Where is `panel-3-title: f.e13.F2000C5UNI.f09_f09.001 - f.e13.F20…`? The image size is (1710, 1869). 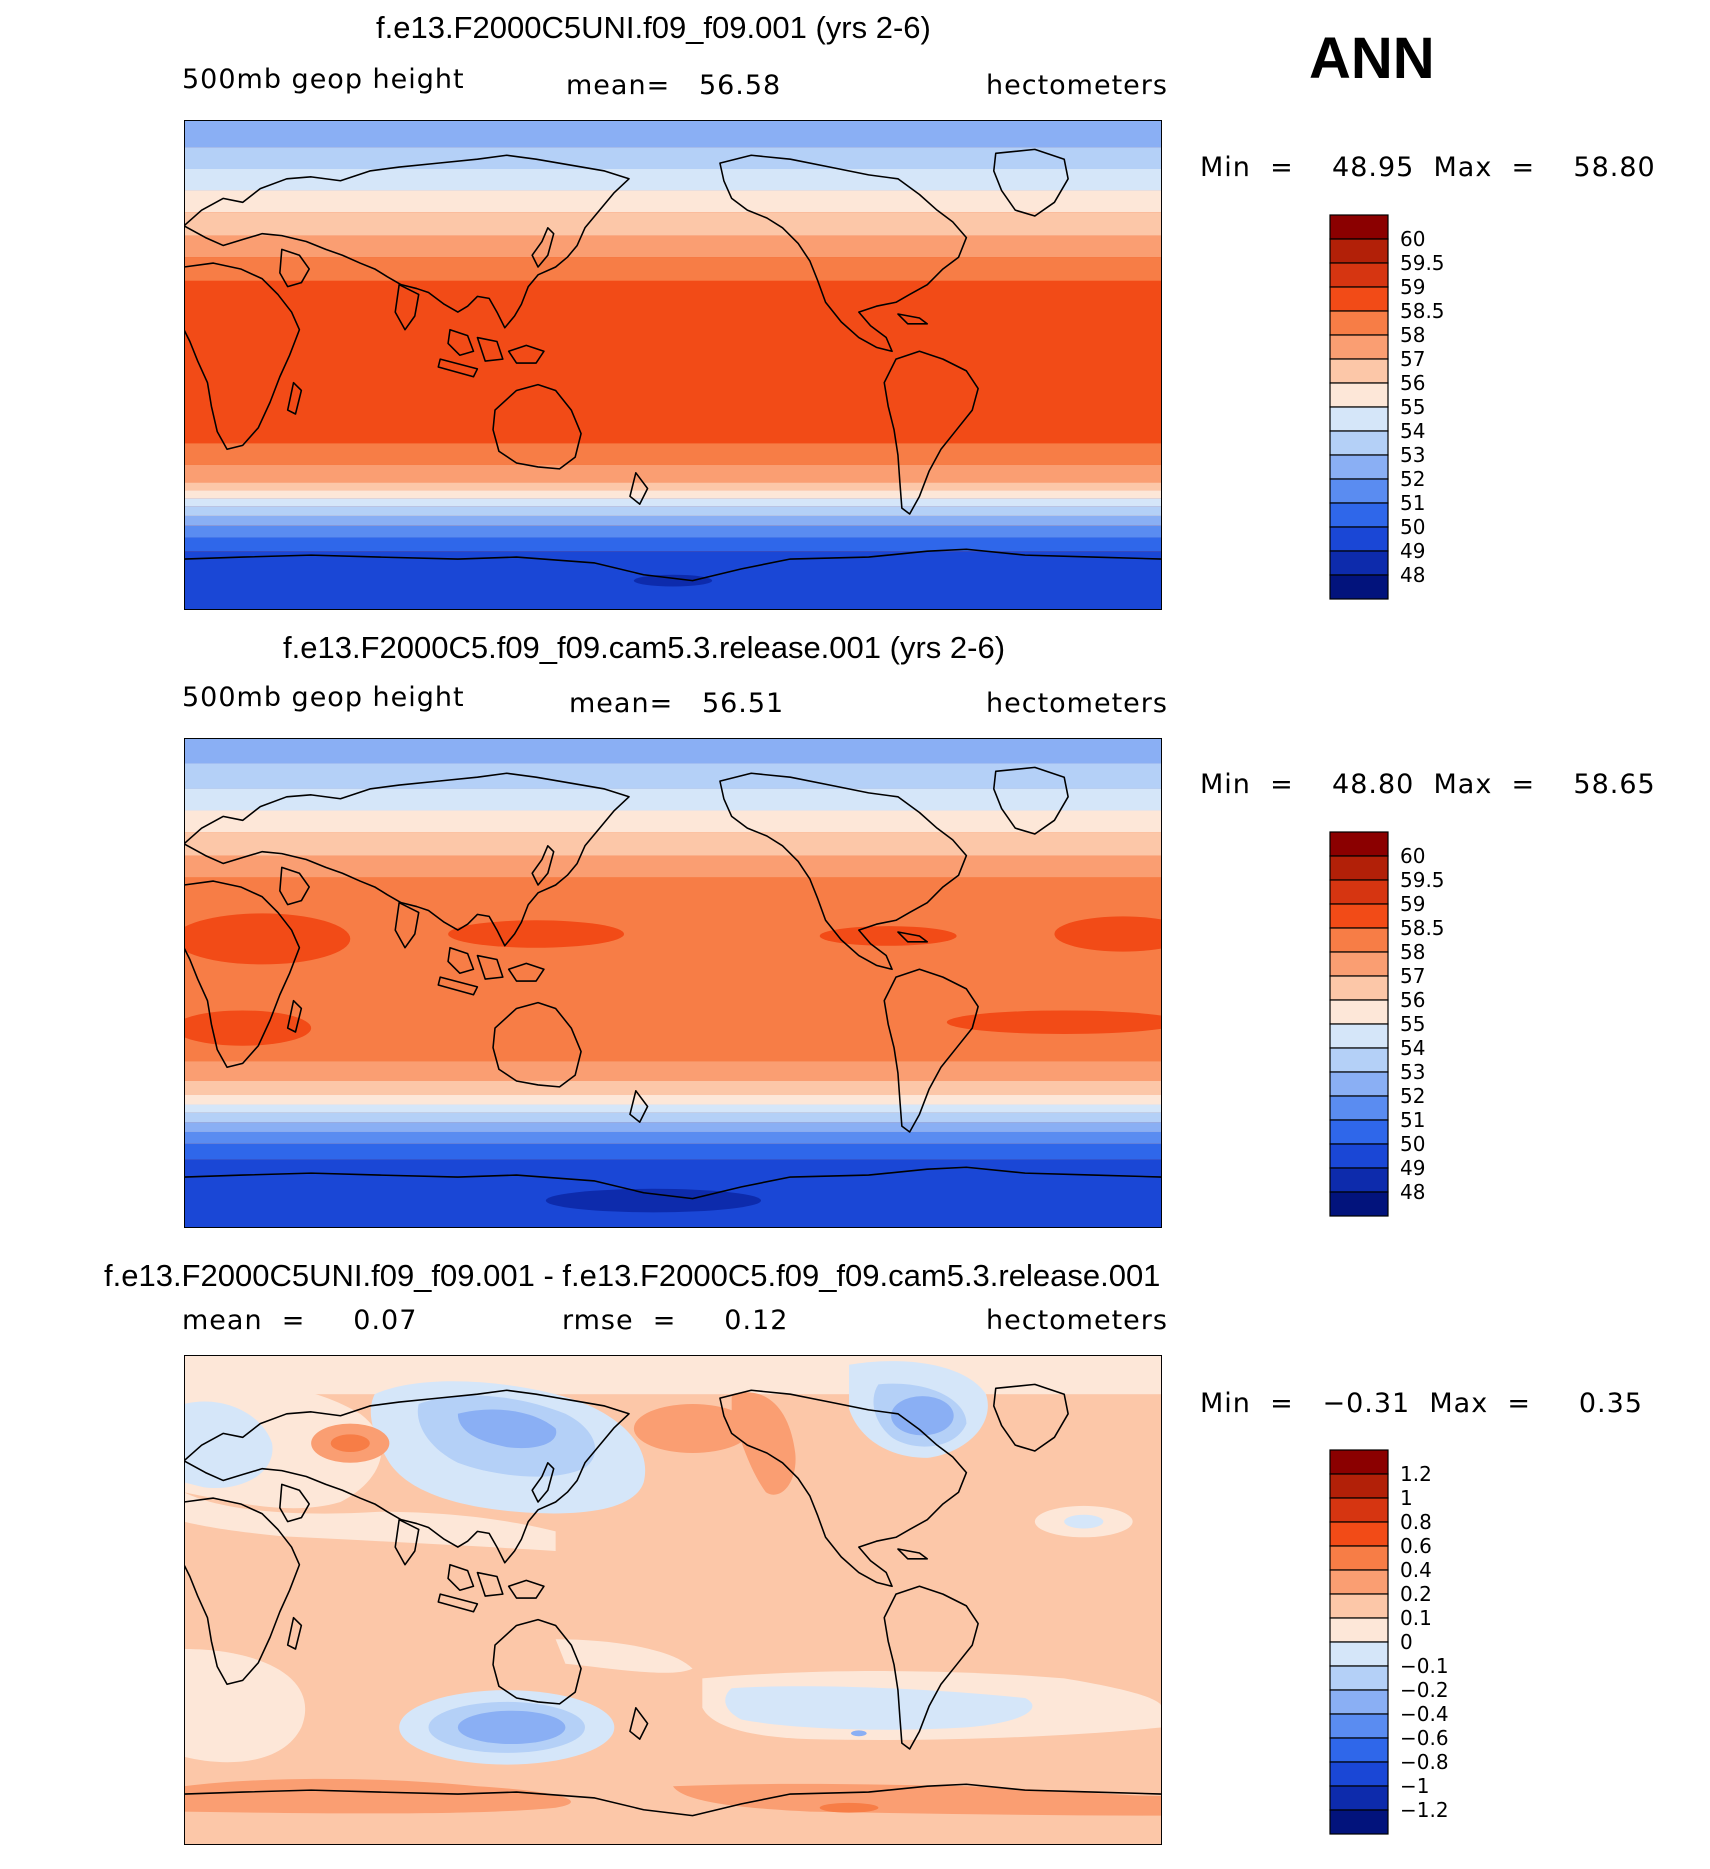
panel-3-title: f.e13.F2000C5UNI.f09_f09.001 - f.e13.F20… is located at coordinates (632, 1275).